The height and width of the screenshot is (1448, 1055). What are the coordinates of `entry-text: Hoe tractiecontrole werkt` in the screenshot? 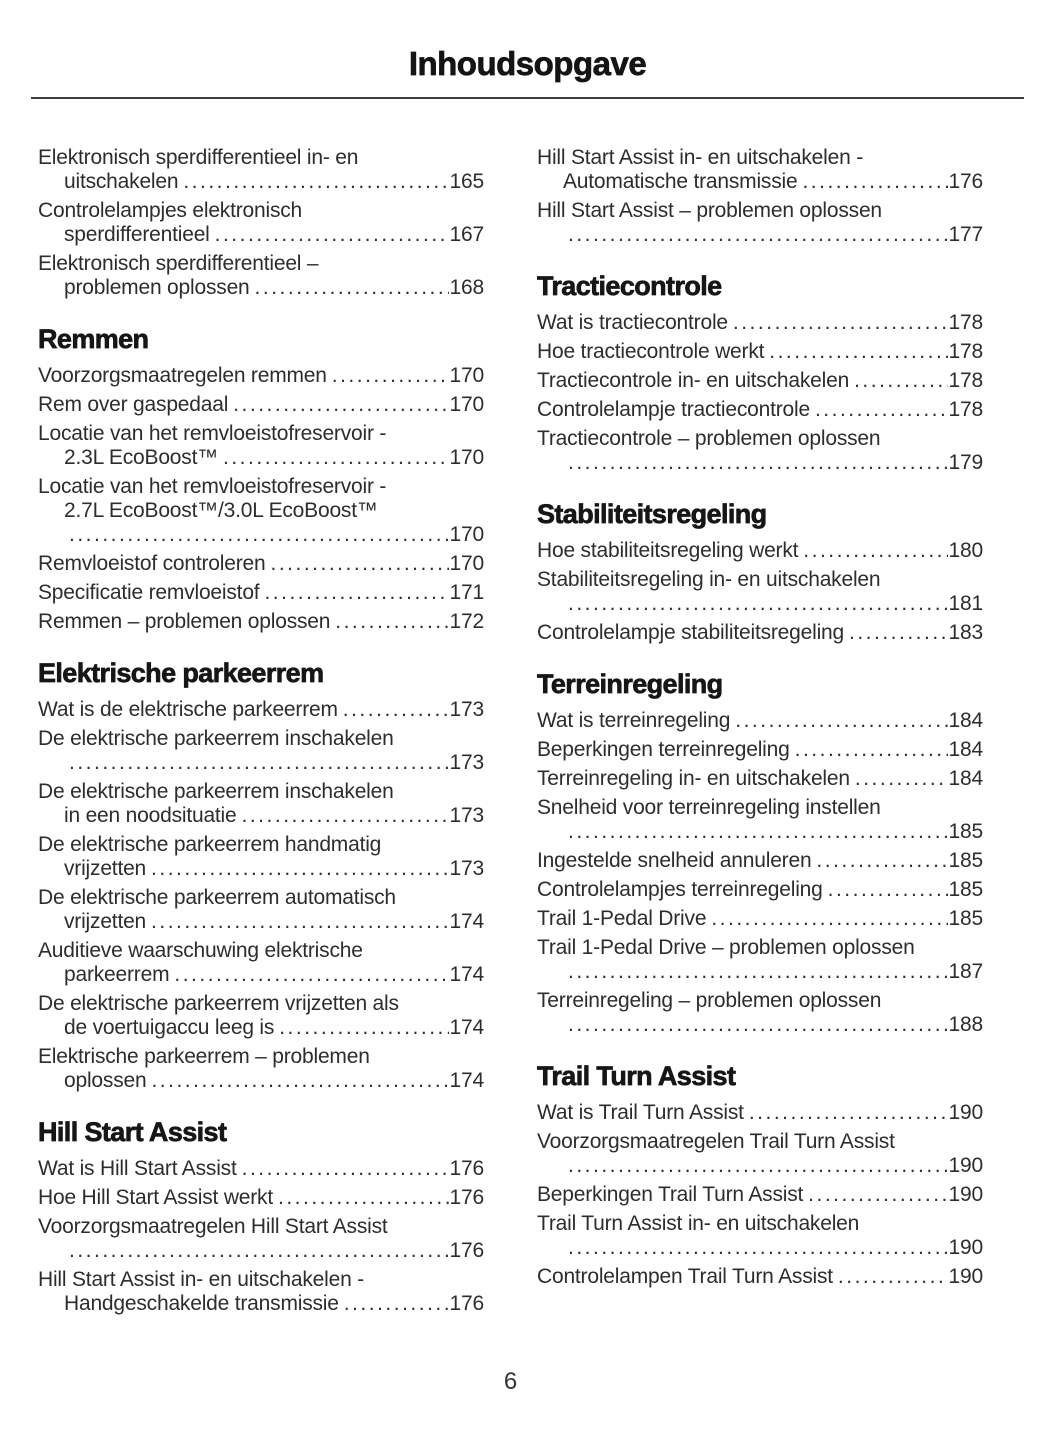 It's located at (651, 351).